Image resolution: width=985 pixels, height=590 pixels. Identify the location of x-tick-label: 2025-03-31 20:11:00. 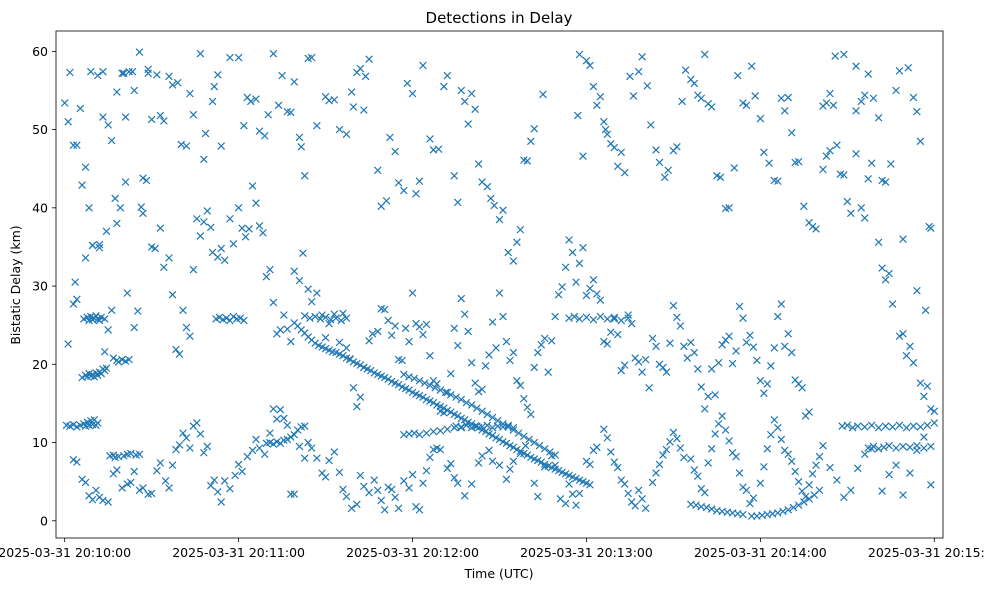
(238, 552).